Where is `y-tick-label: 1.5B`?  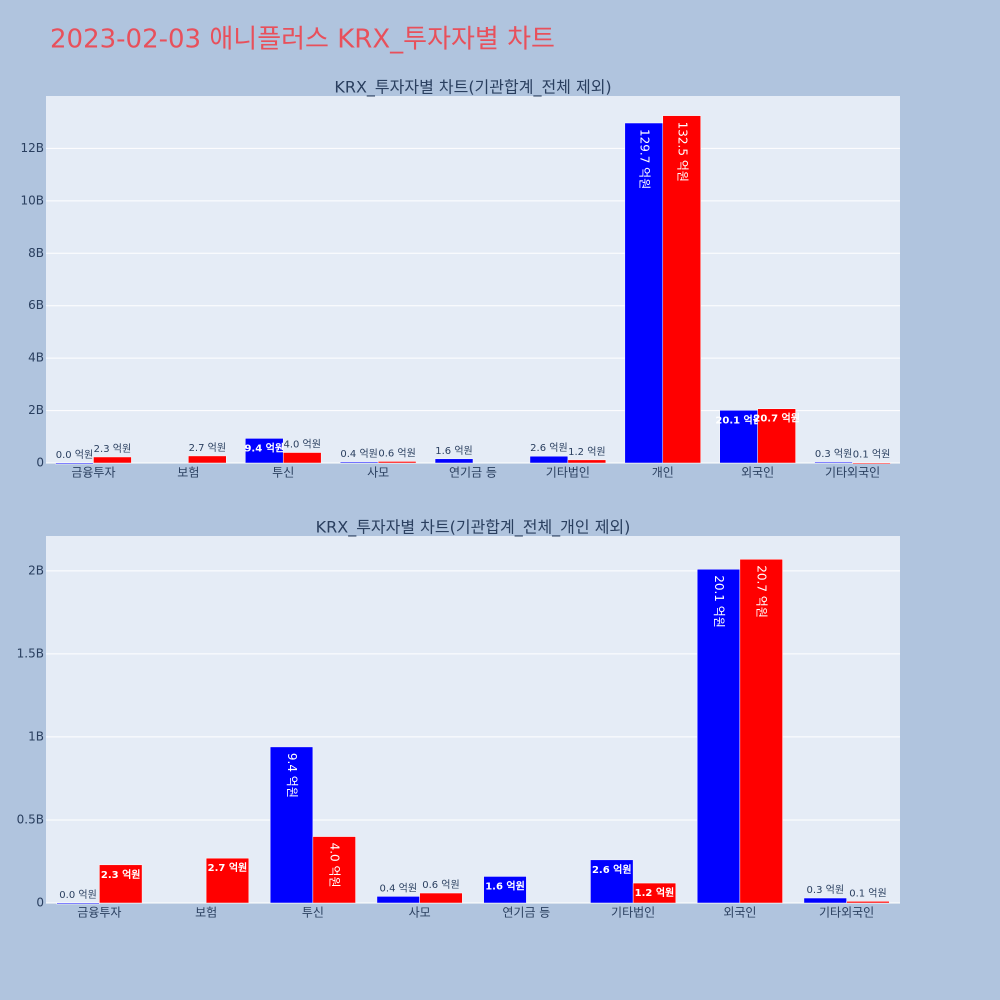
y-tick-label: 1.5B is located at coordinates (30, 653).